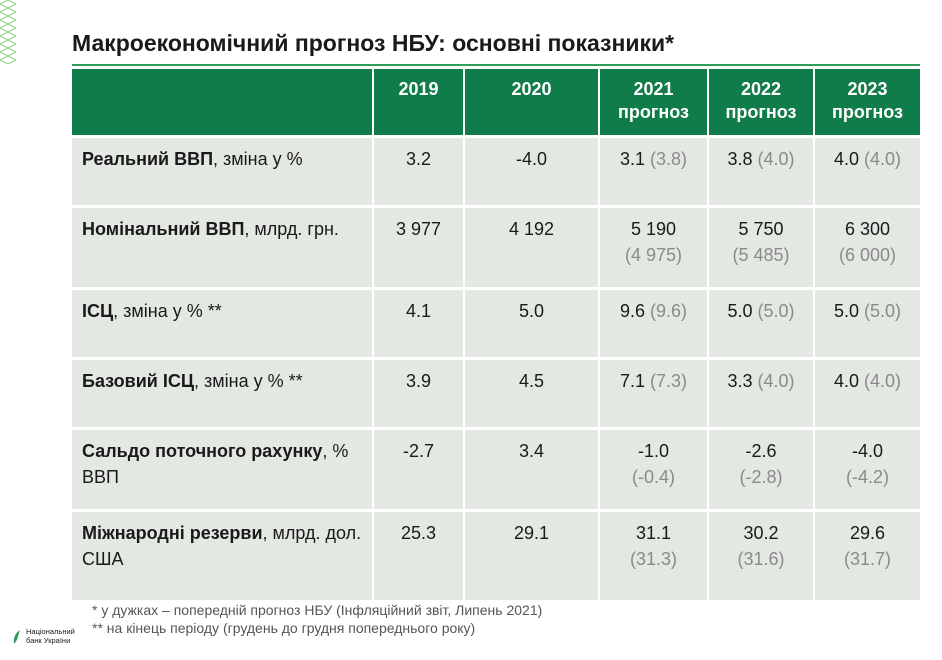 This screenshot has height=660, width=942. What do you see at coordinates (98, 311) in the screenshot?
I see `row-label-bold: ІСЦ` at bounding box center [98, 311].